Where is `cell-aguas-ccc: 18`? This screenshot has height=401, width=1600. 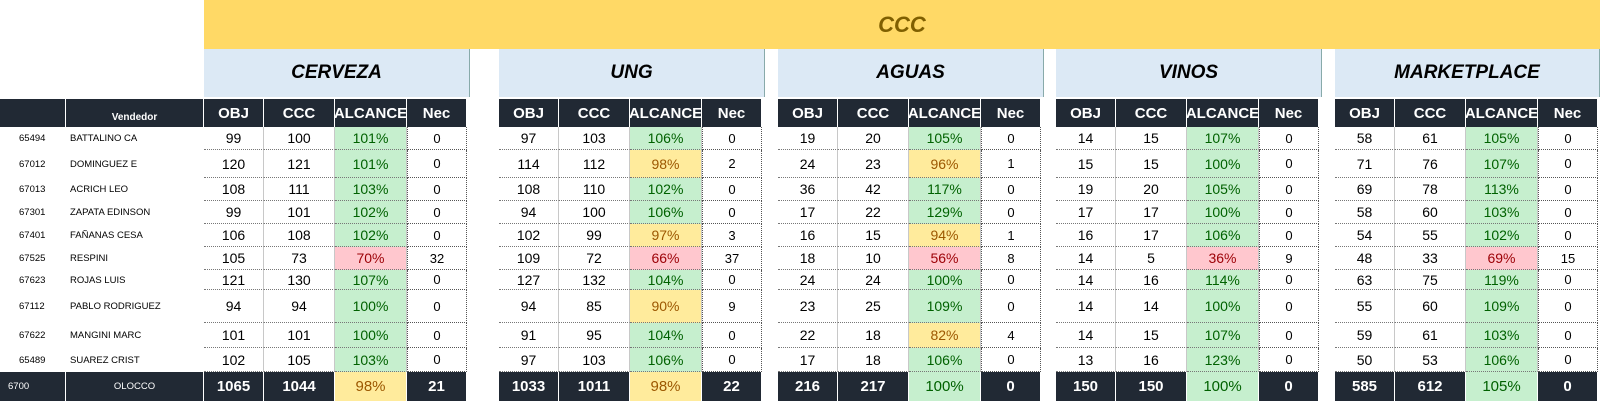
cell-aguas-ccc: 18 is located at coordinates (873, 360).